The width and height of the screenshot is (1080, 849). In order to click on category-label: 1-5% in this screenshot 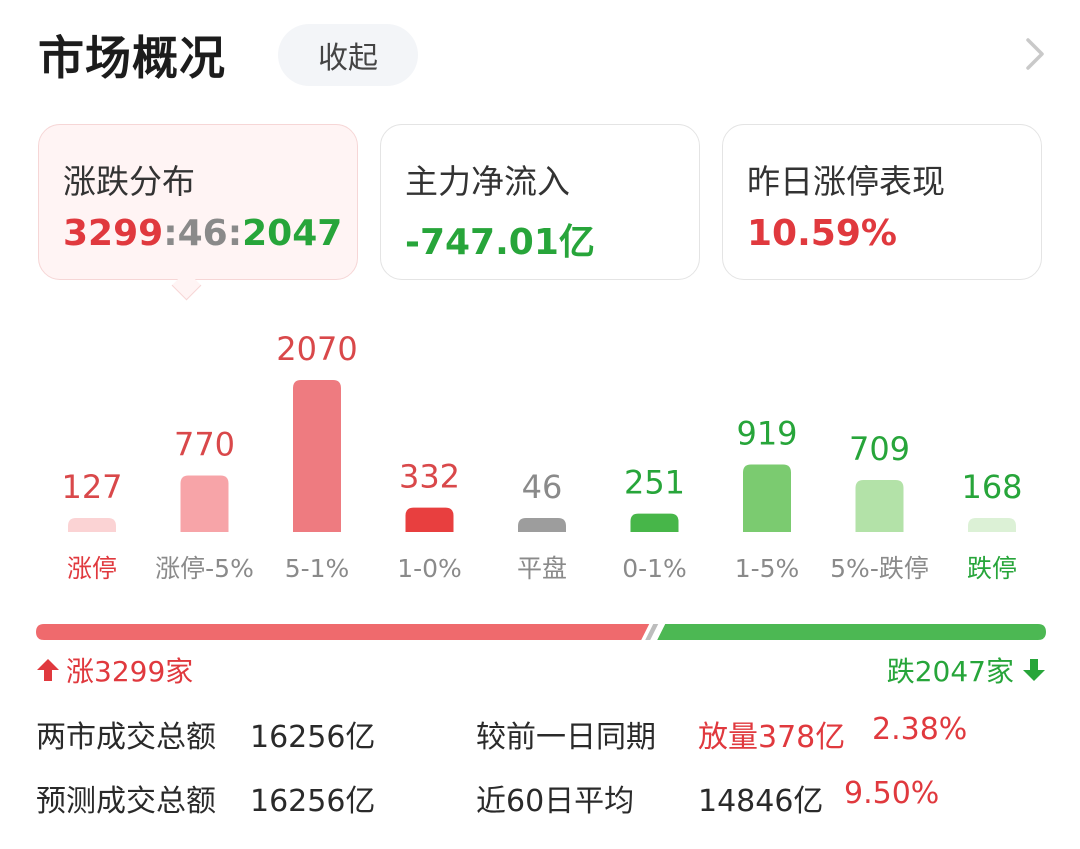, I will do `click(767, 568)`.